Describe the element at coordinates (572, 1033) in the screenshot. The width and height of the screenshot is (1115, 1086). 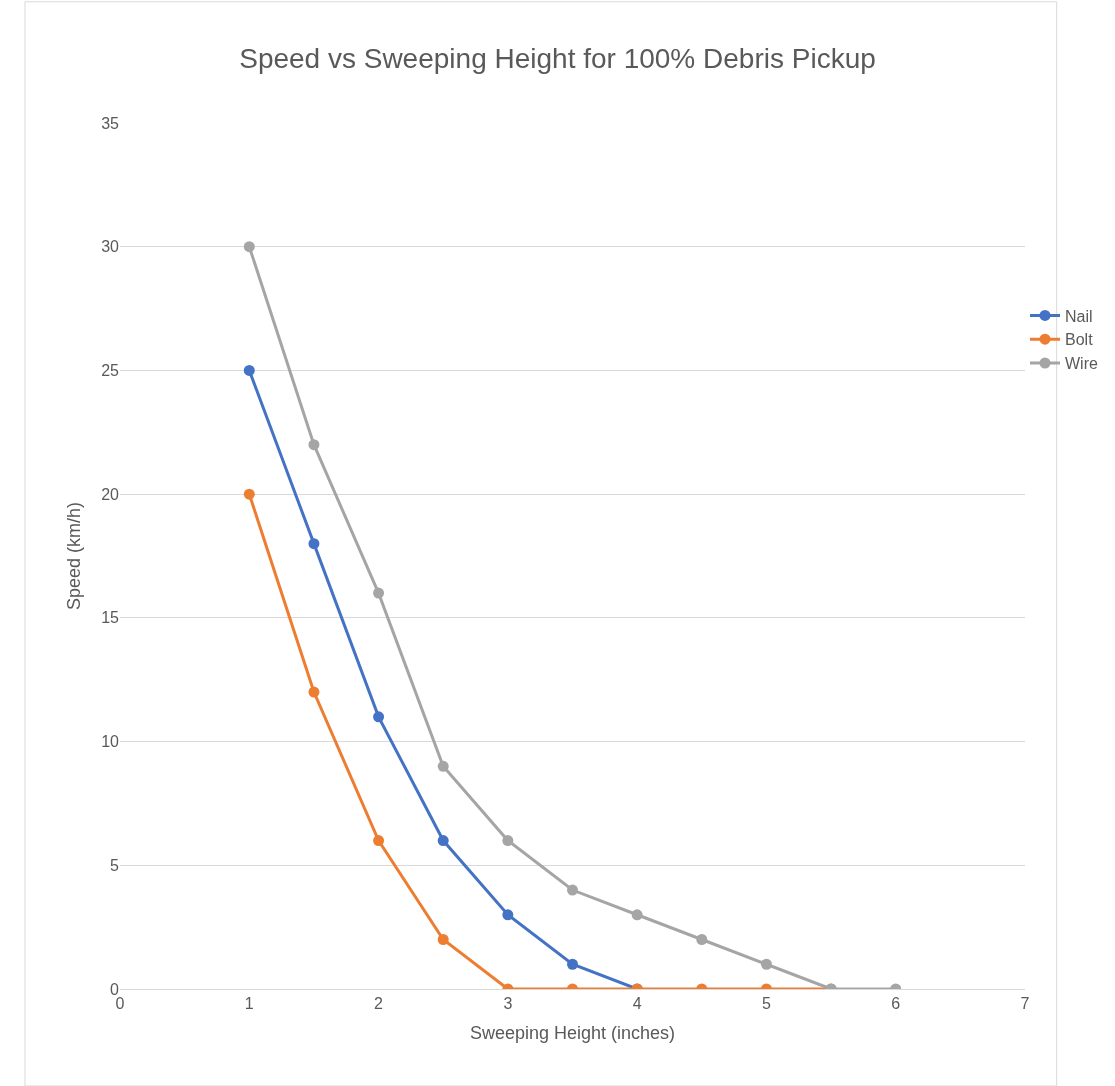
I see `x-axis-title: Sweeping Height (inches)` at that location.